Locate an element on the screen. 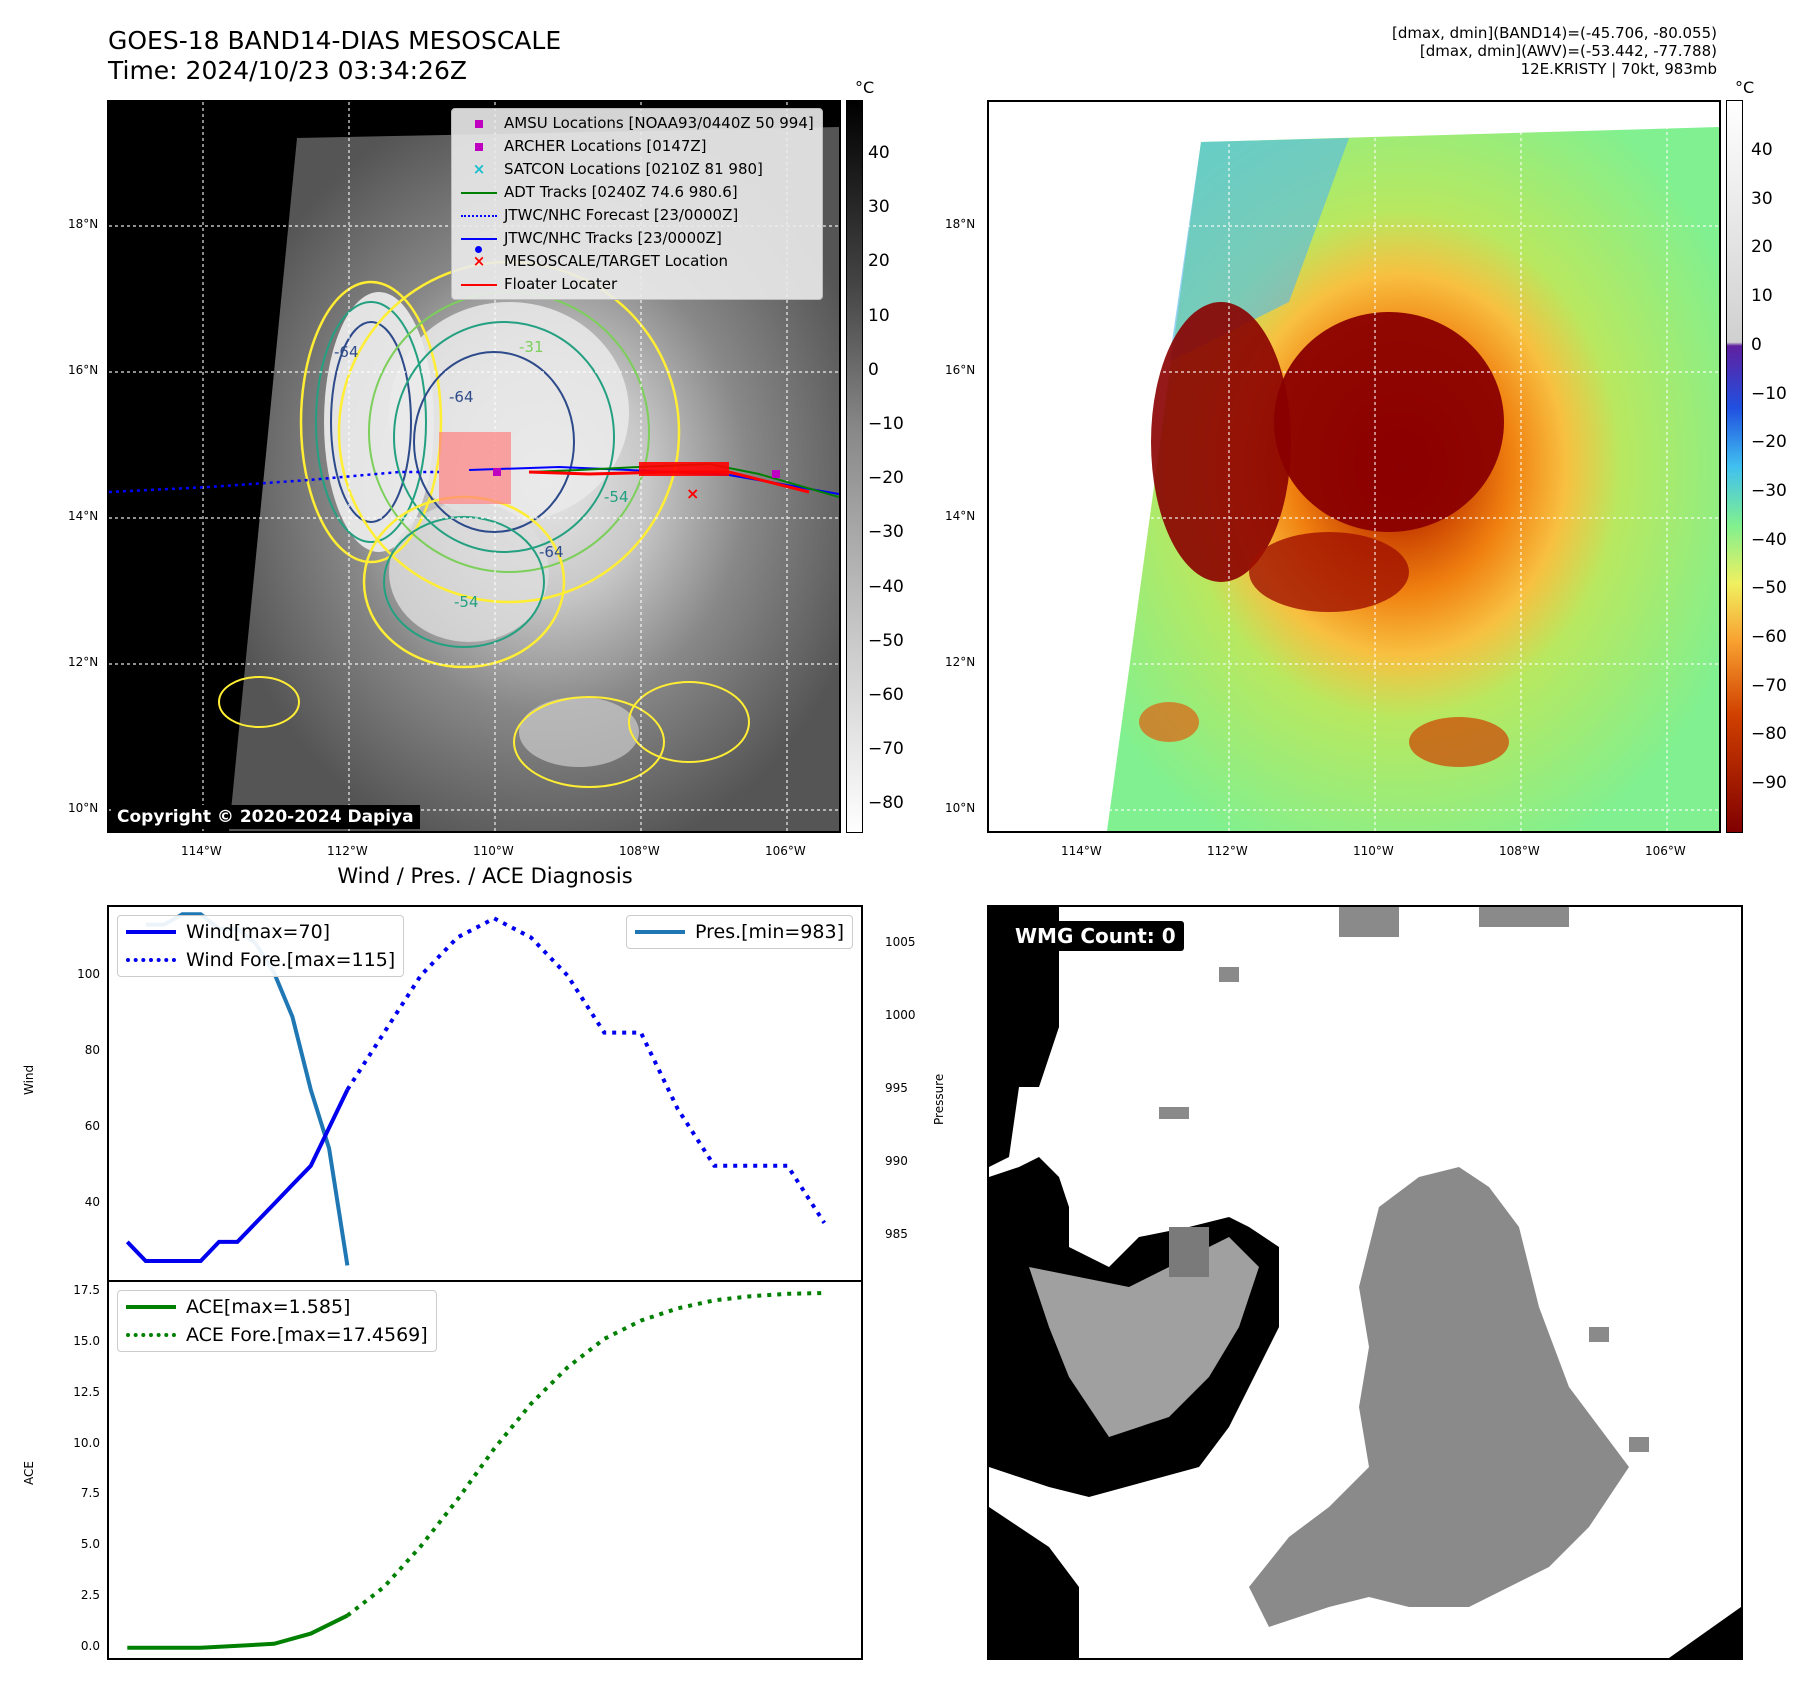  meta-line1: [dmax, dmin](BAND14)=(-45.706, -80.055) is located at coordinates (1554, 33).